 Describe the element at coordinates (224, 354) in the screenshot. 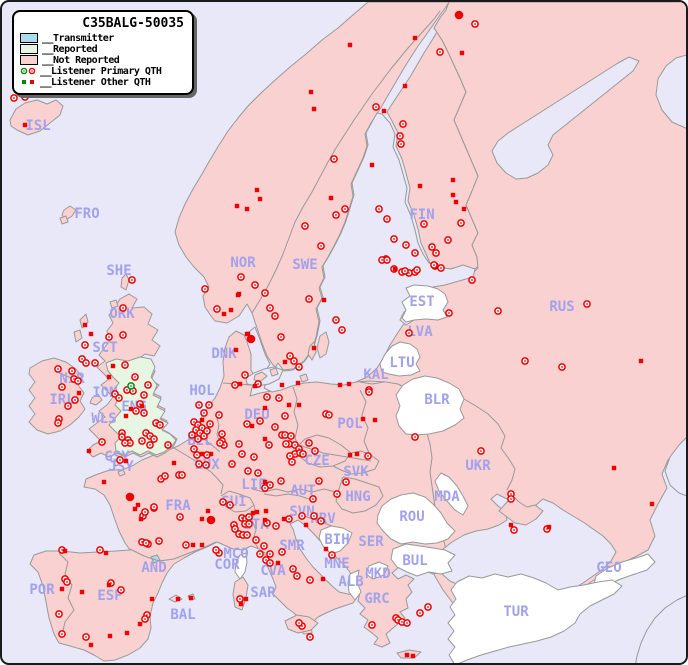

I see `country-label-dnk: DNK` at that location.